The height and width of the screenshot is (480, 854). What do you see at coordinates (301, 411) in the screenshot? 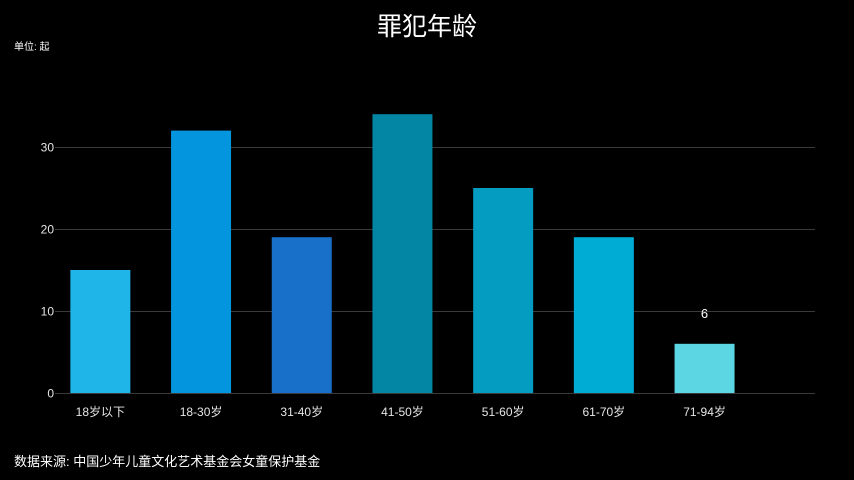
I see `x-tick-label: 31-40岁` at bounding box center [301, 411].